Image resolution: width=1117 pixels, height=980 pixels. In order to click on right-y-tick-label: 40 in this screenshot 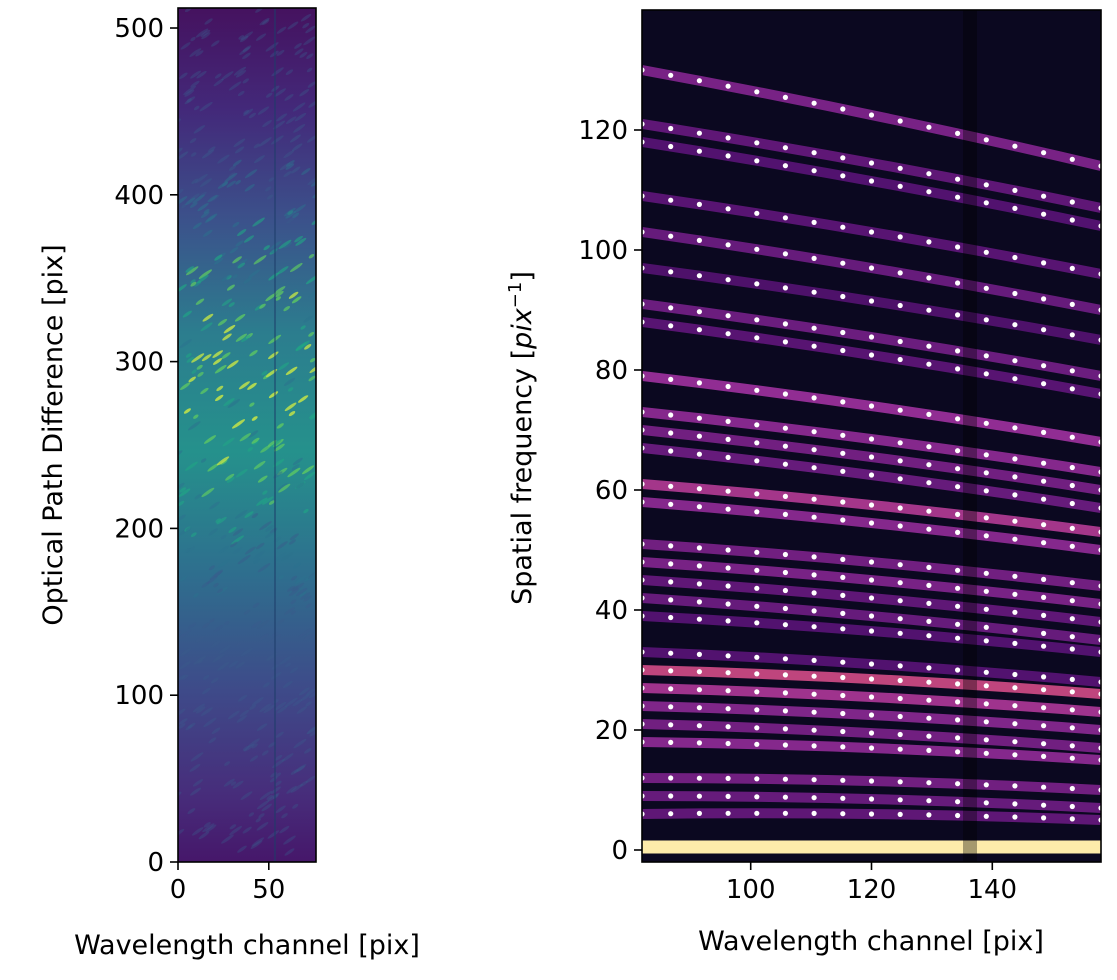, I will do `click(611, 611)`.